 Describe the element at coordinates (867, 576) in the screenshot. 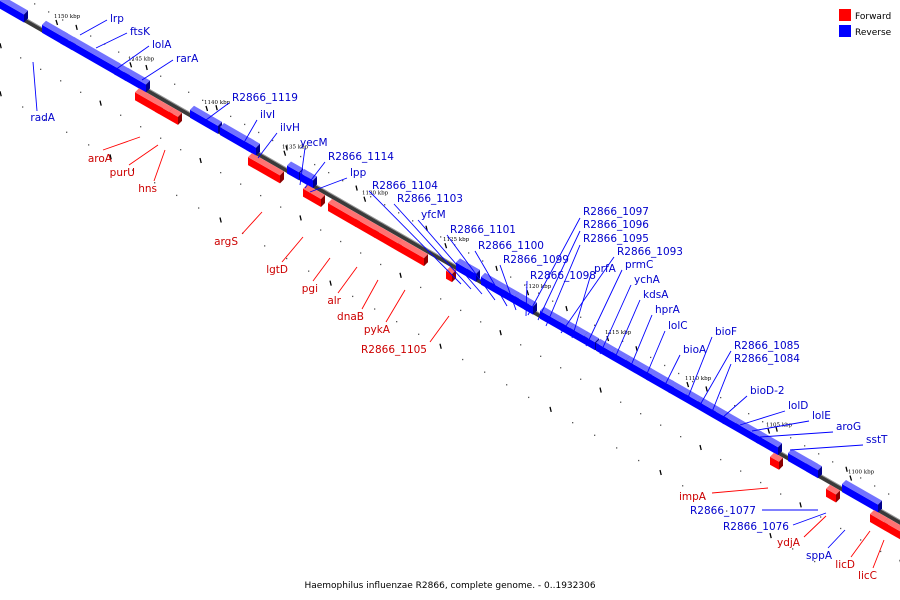

I see `gene-label-licC: licC` at that location.